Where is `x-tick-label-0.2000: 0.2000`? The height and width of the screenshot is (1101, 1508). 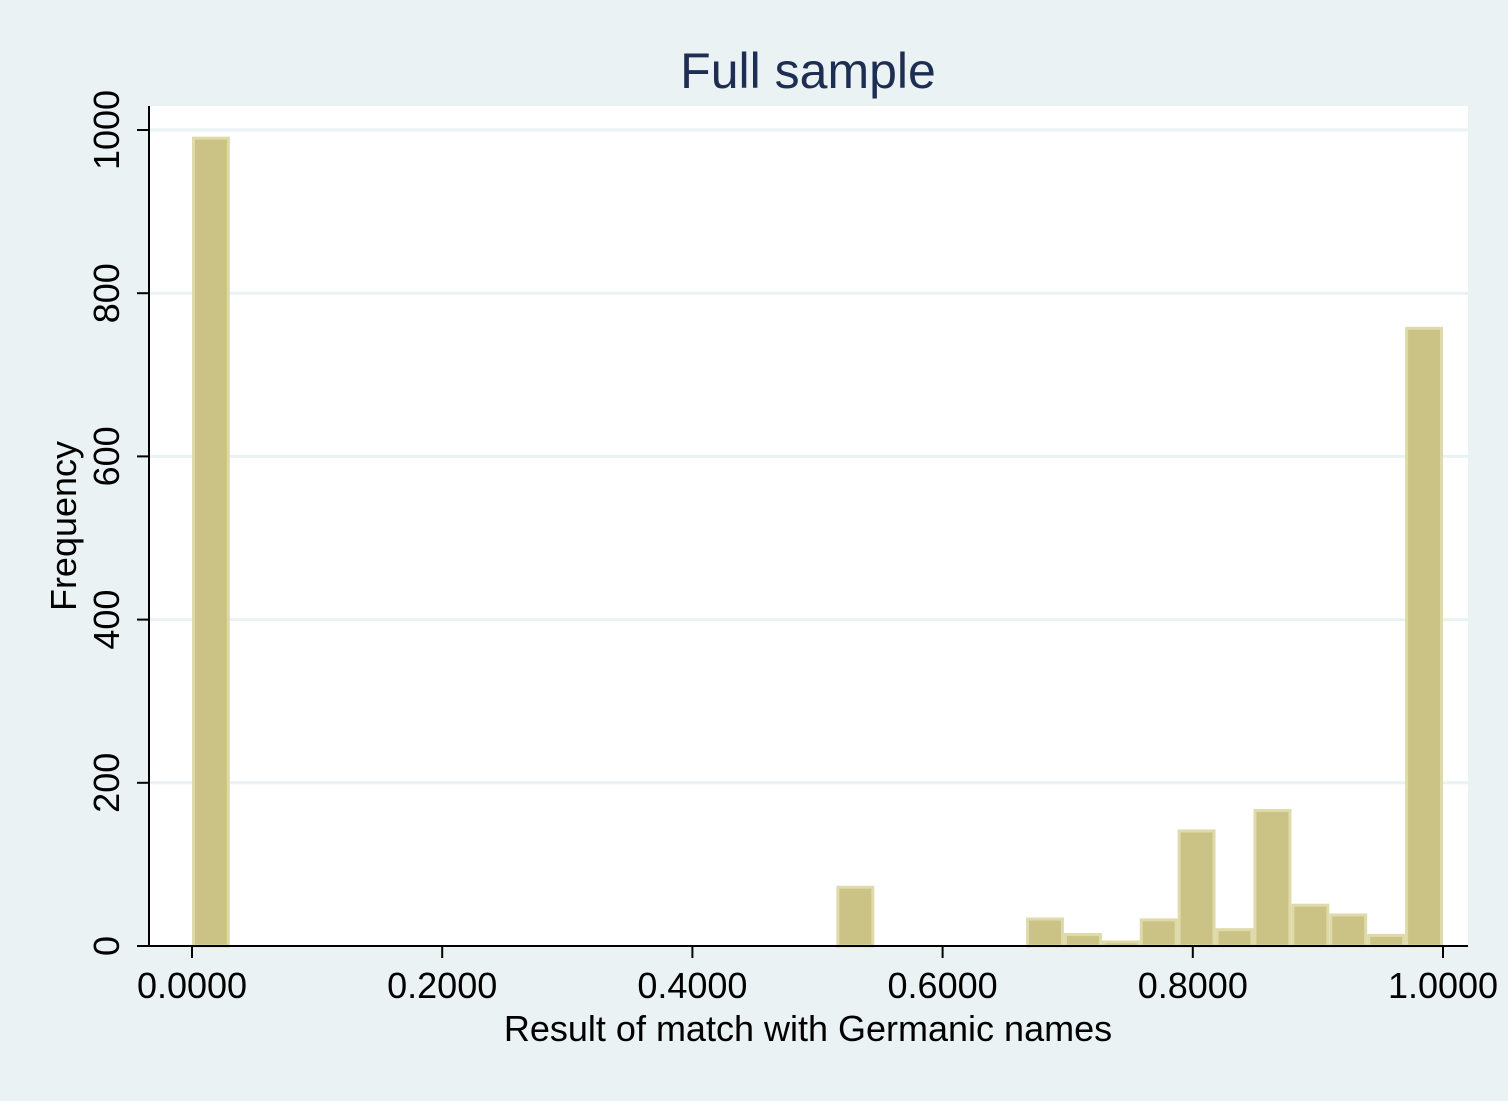 x-tick-label-0.2000: 0.2000 is located at coordinates (442, 985).